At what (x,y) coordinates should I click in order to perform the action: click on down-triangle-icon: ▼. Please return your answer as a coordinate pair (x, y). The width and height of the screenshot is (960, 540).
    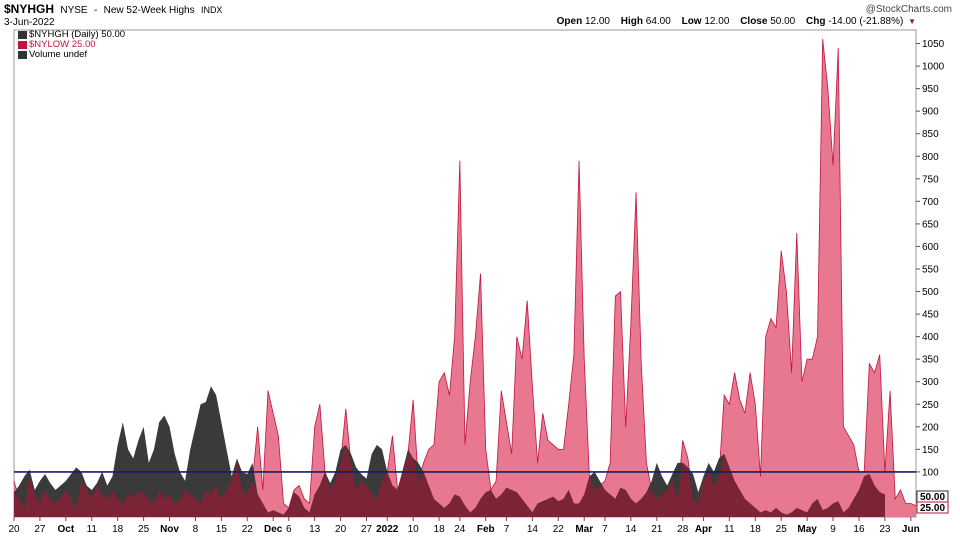
    Looking at the image, I should click on (912, 21).